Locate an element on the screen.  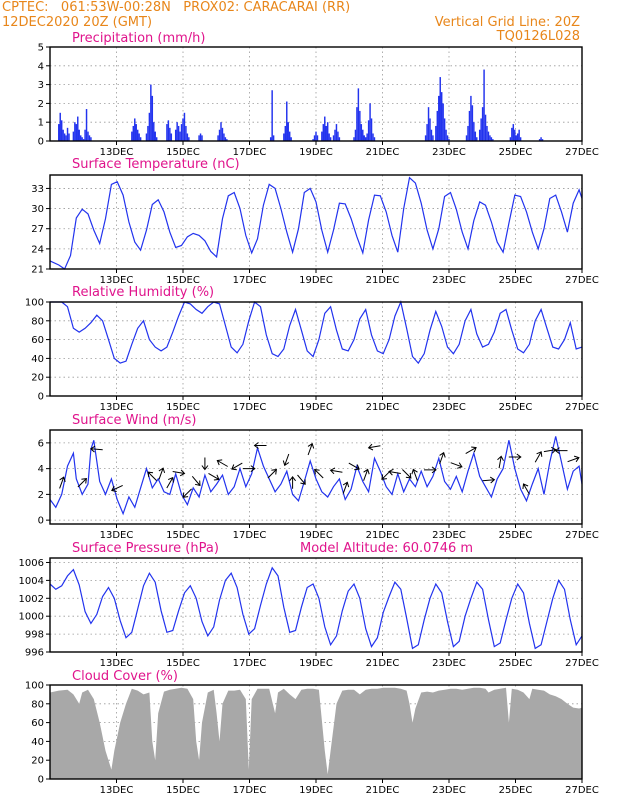
cloud-cover-ytick-label: 20 is located at coordinates (37, 761).